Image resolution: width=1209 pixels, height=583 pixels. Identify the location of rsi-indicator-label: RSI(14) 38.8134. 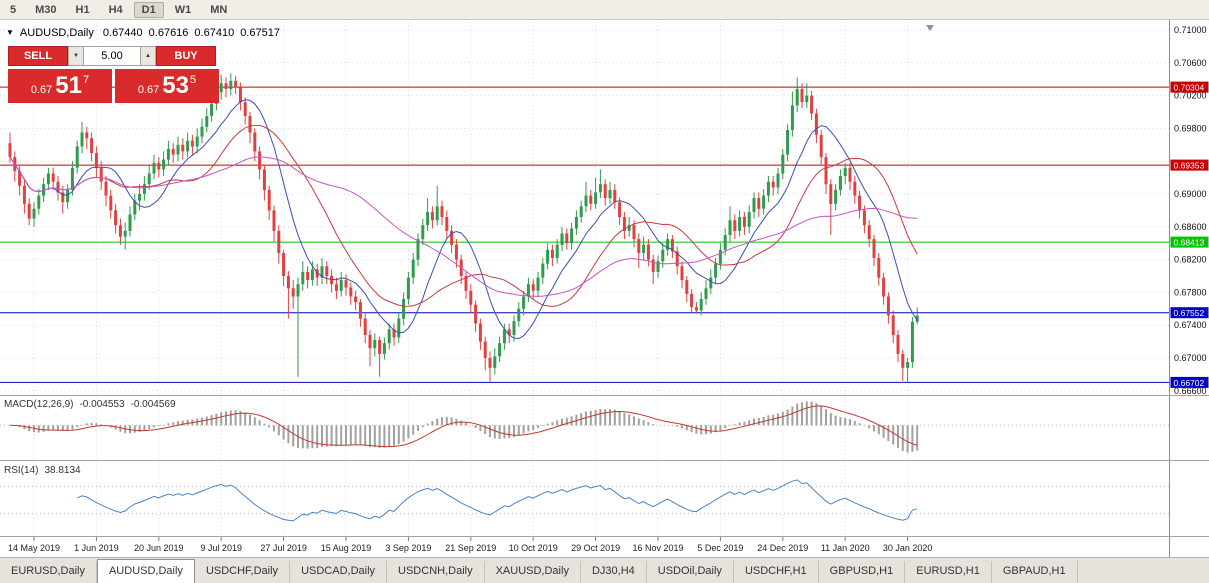
(45, 470).